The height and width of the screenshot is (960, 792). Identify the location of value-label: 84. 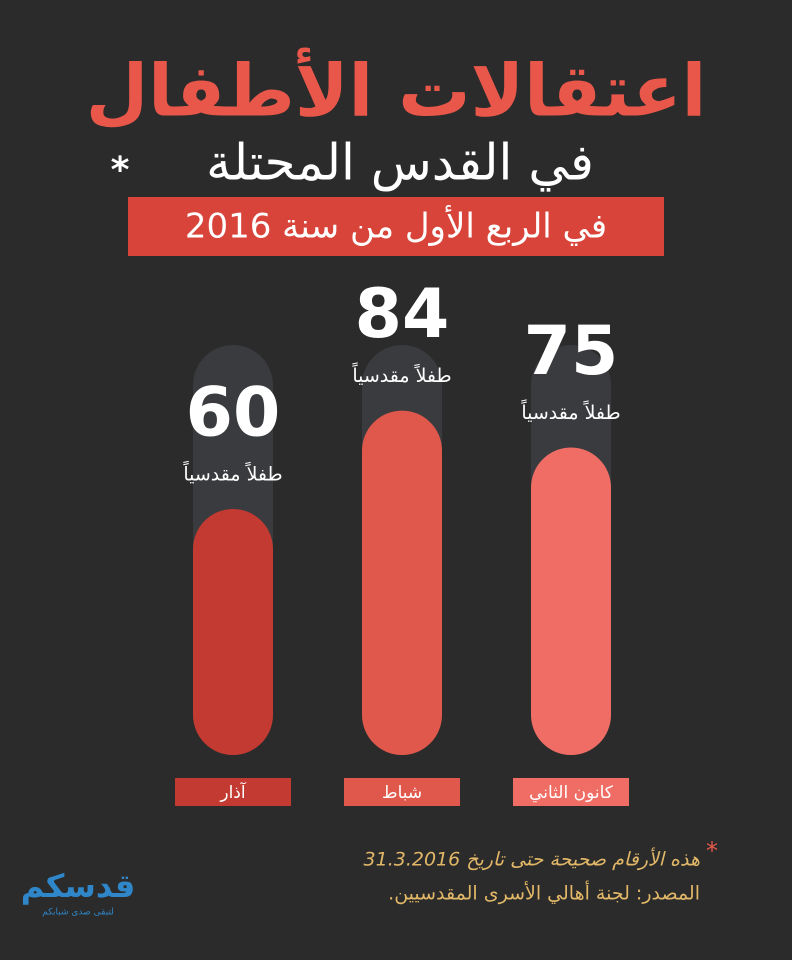
(402, 314).